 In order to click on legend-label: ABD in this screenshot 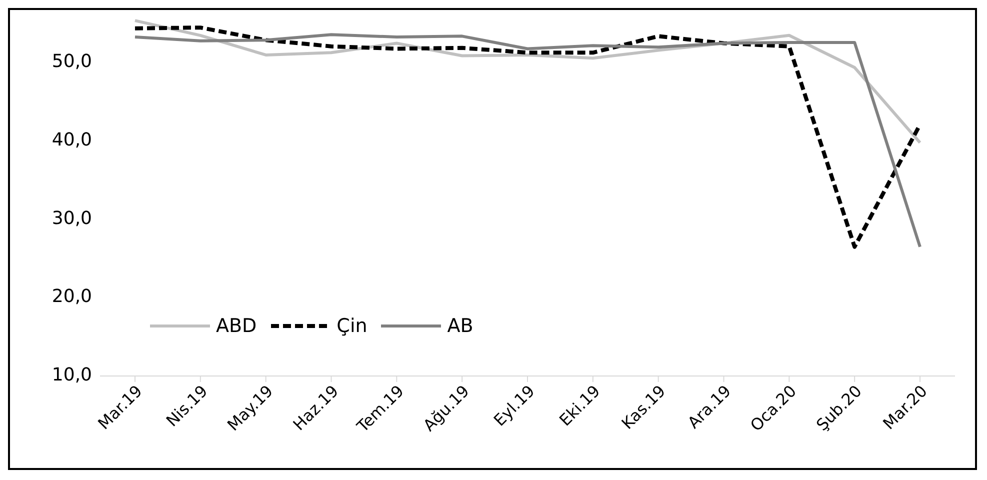, I will do `click(236, 326)`.